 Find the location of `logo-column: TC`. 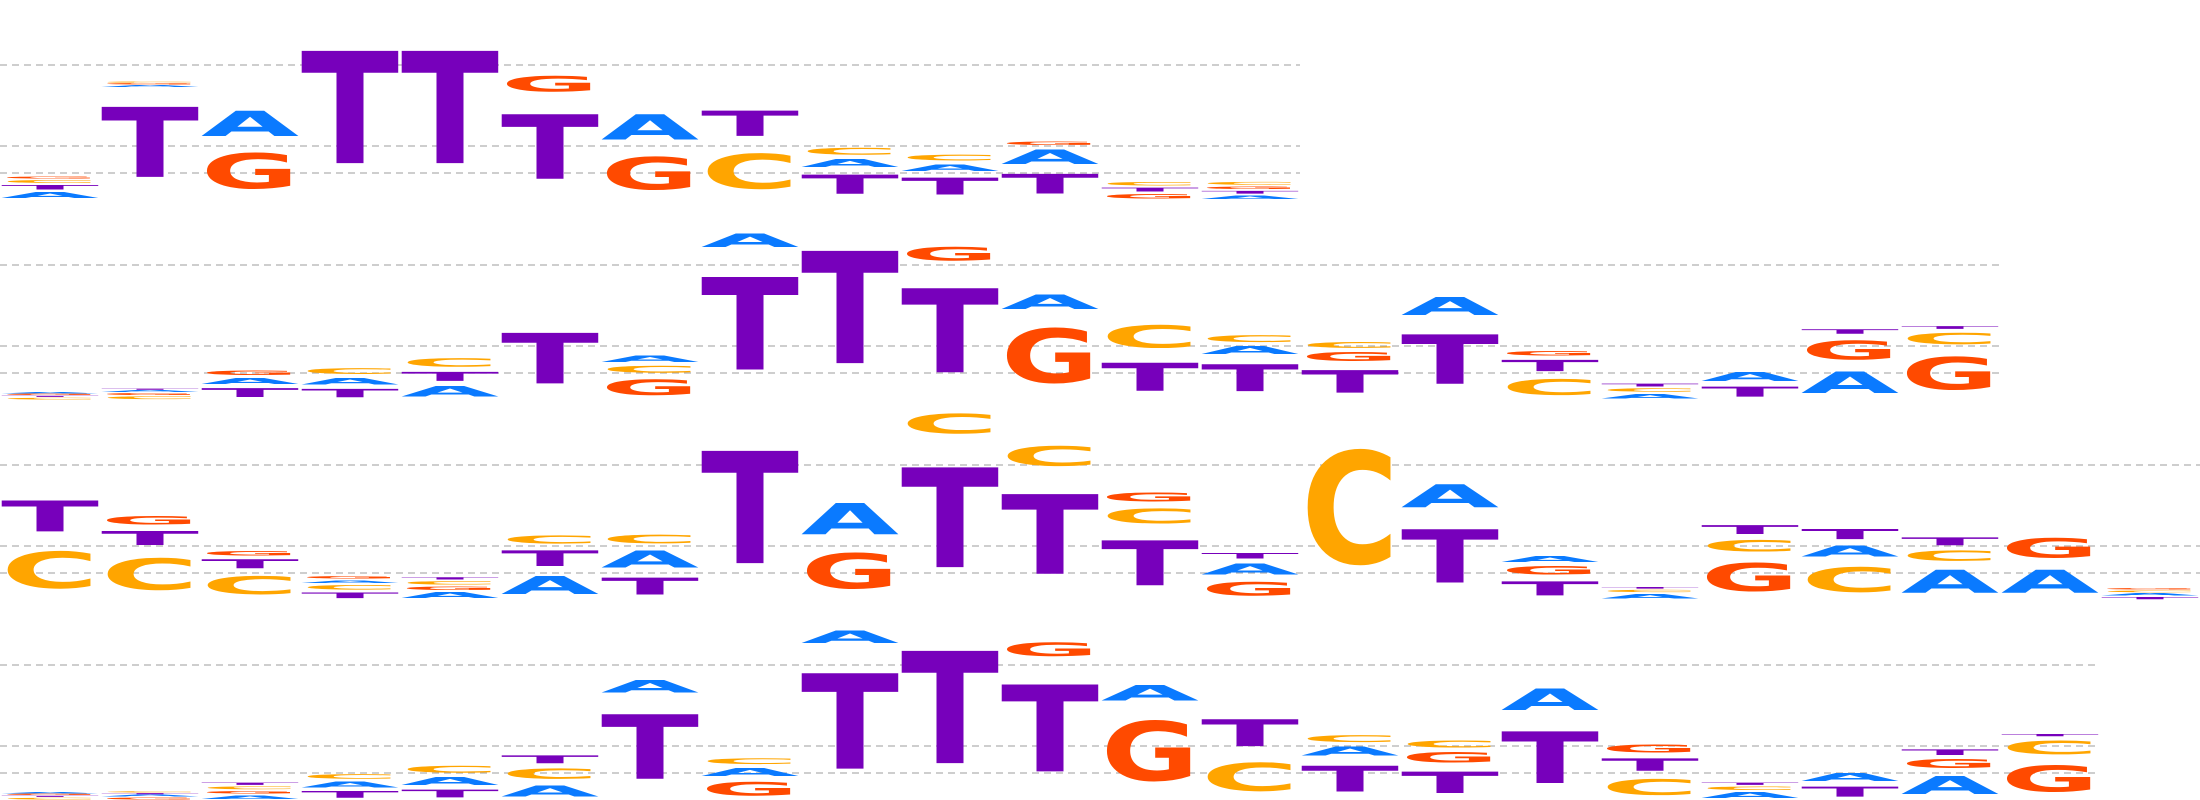

logo-column: TC is located at coordinates (1050, 520).